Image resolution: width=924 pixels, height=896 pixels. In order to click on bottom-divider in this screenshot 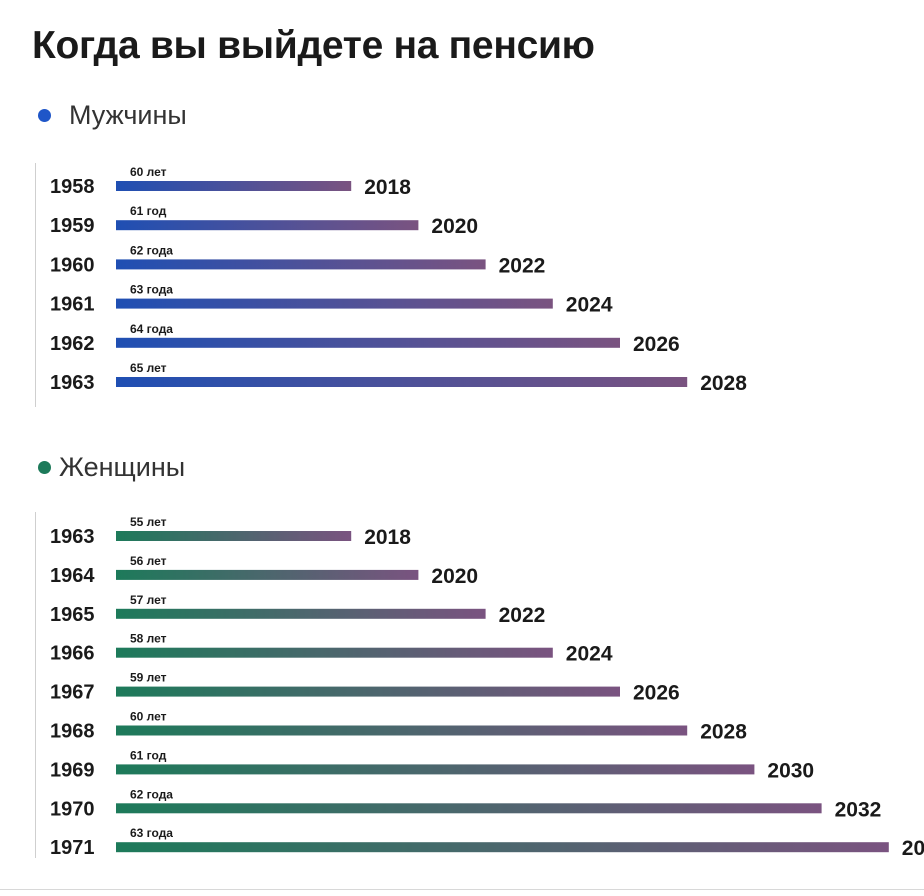, I will do `click(462, 889)`.